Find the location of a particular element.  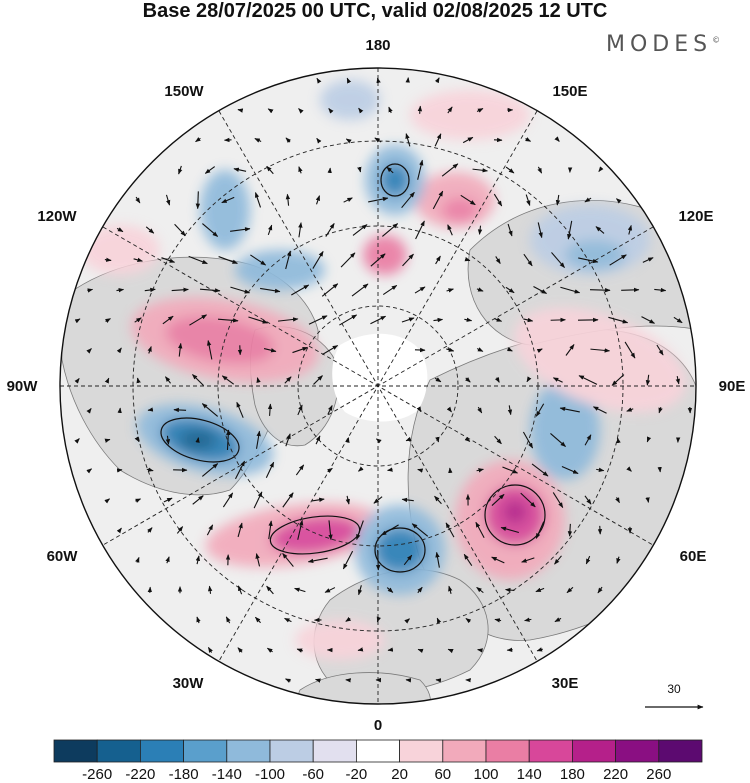

lon-label-60e: 60E is located at coordinates (693, 556).